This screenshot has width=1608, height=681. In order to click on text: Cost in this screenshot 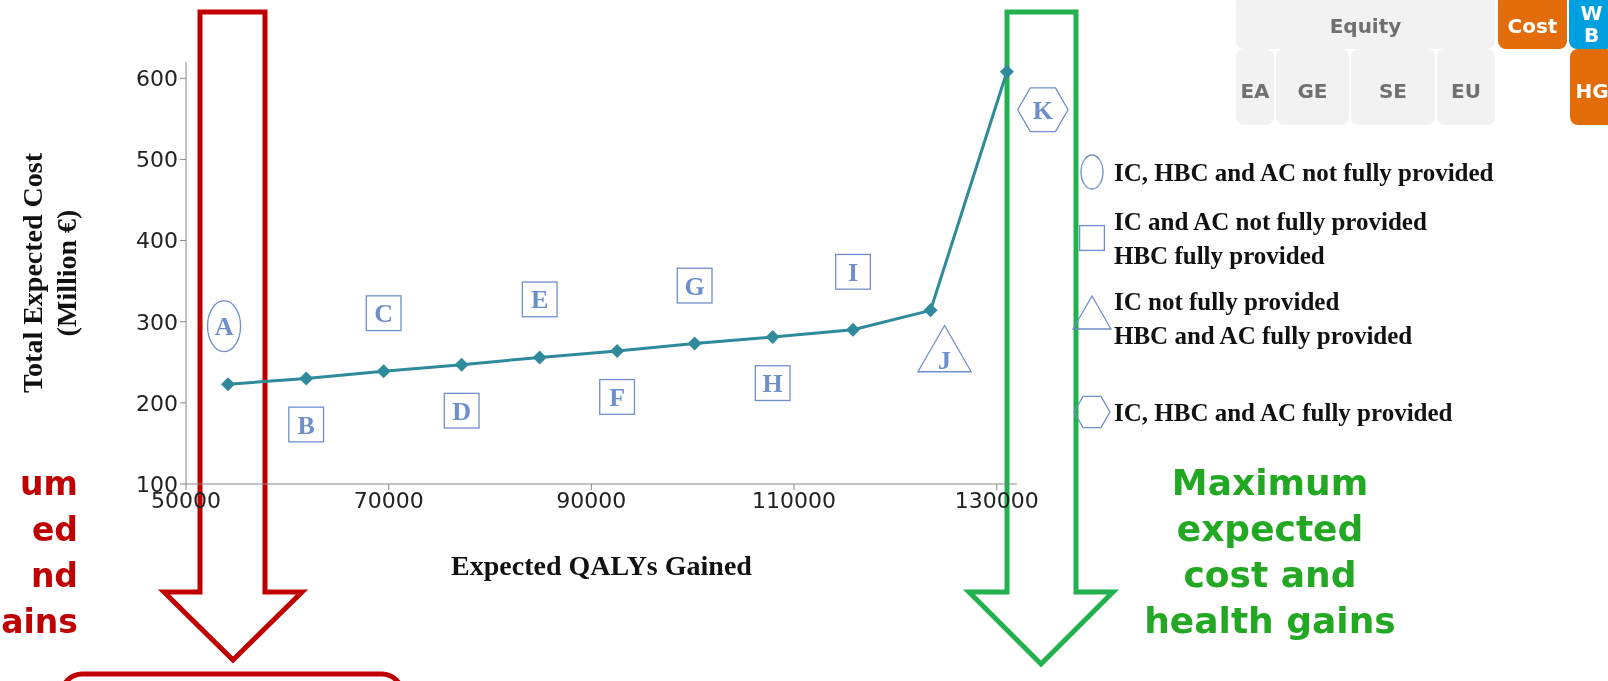, I will do `click(1532, 25)`.